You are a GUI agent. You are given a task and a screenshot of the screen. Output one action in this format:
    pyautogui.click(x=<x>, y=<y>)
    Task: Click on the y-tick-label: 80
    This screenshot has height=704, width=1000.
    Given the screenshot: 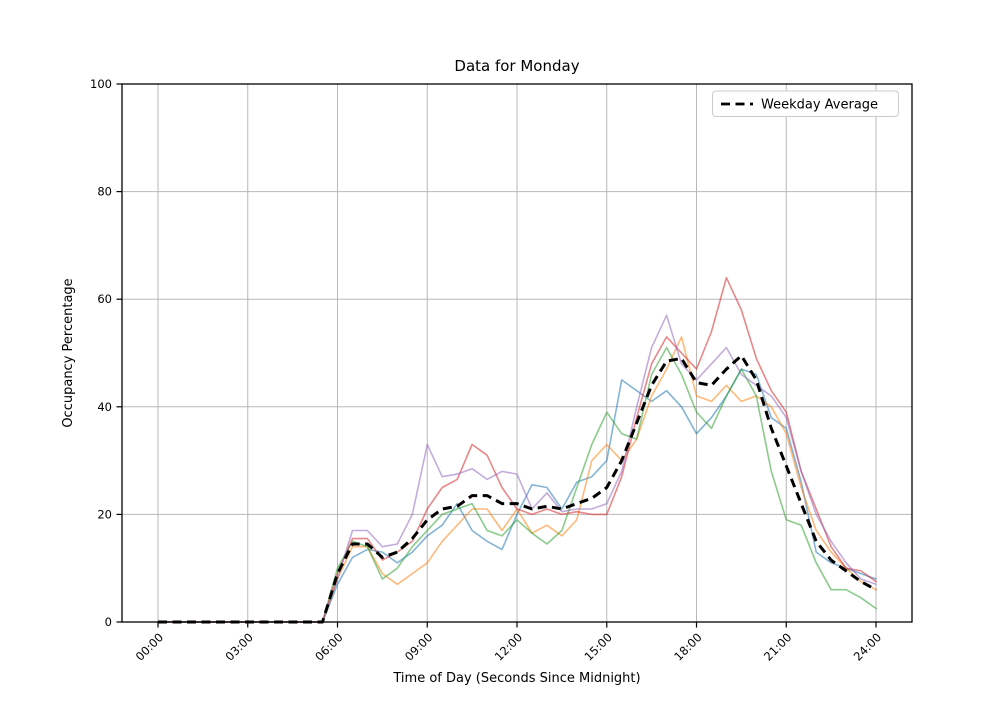 What is the action you would take?
    pyautogui.click(x=104, y=192)
    